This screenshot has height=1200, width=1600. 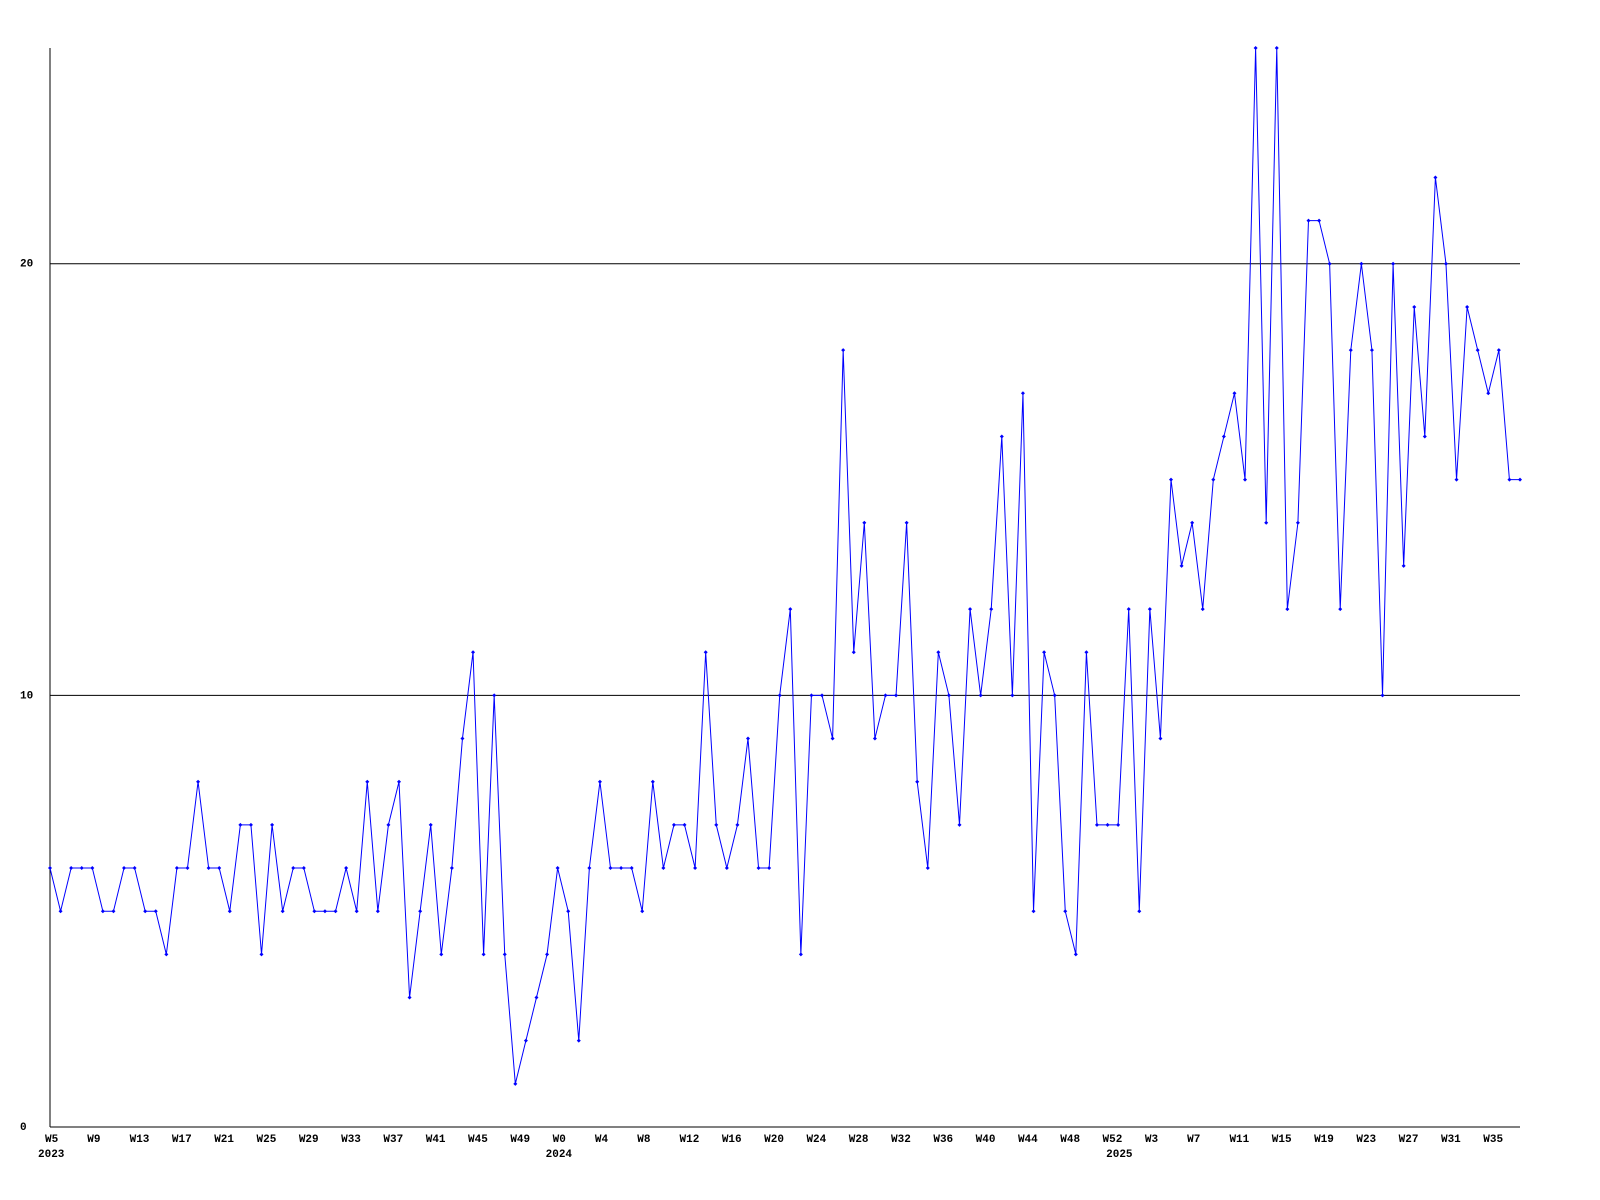 I want to click on x-tick-label: W7, so click(x=1193, y=1140).